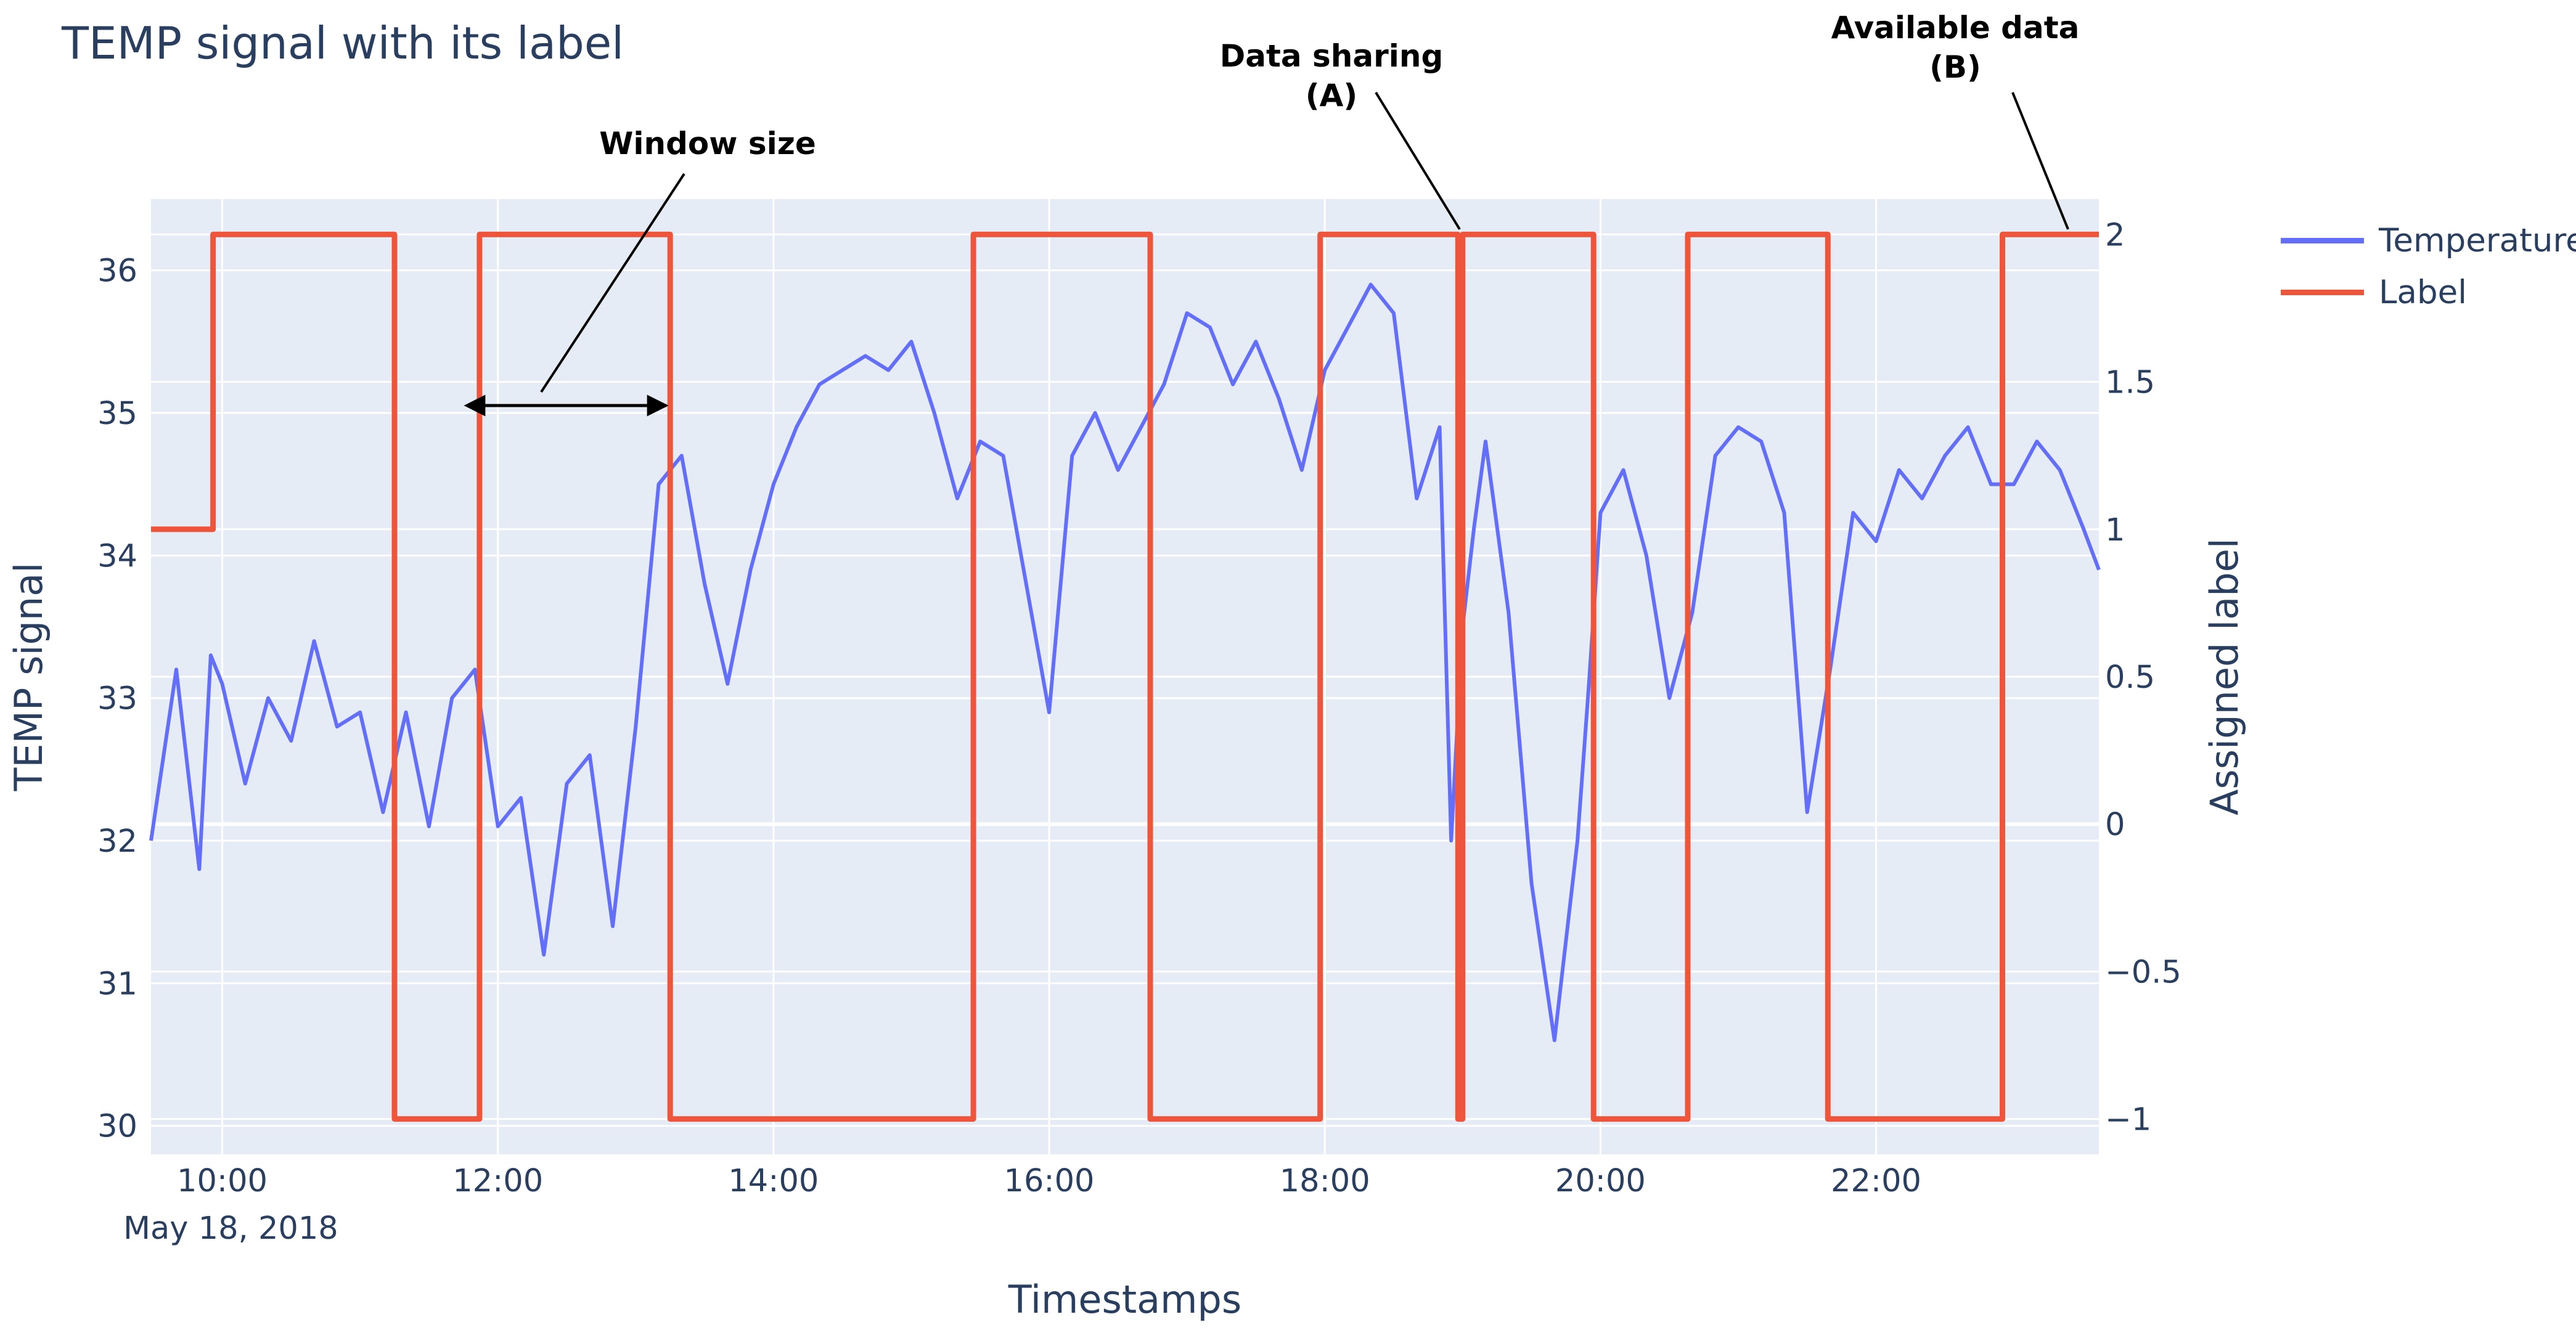 This screenshot has height=1330, width=2576. What do you see at coordinates (1049, 1181) in the screenshot?
I see `x-tick-label: 16:00` at bounding box center [1049, 1181].